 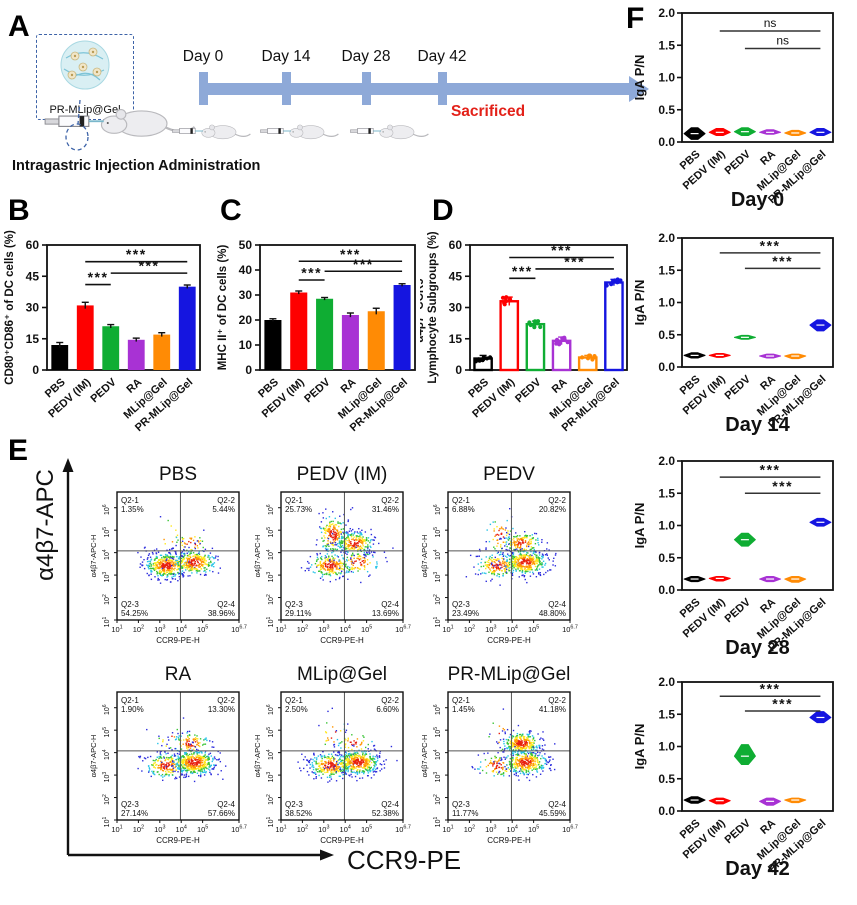 I want to click on flow-axis-xlabel: CCR9-PE-H, so click(x=342, y=640).